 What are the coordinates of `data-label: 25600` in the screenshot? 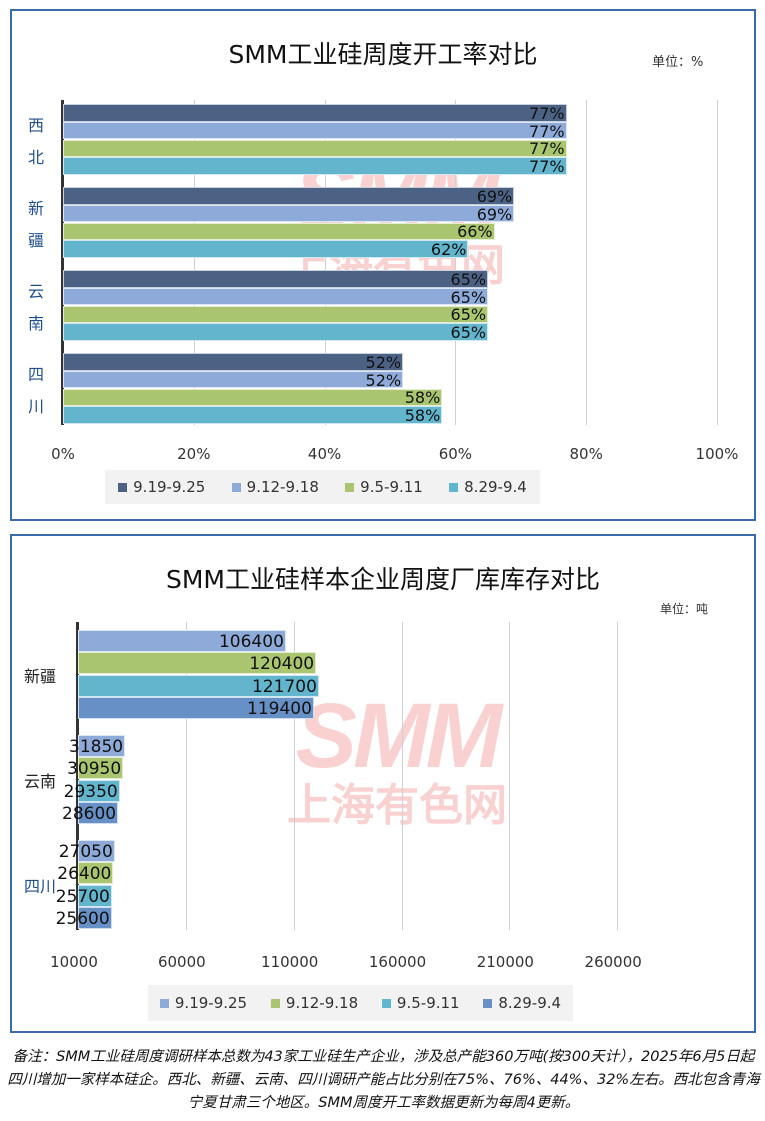 It's located at (82, 918).